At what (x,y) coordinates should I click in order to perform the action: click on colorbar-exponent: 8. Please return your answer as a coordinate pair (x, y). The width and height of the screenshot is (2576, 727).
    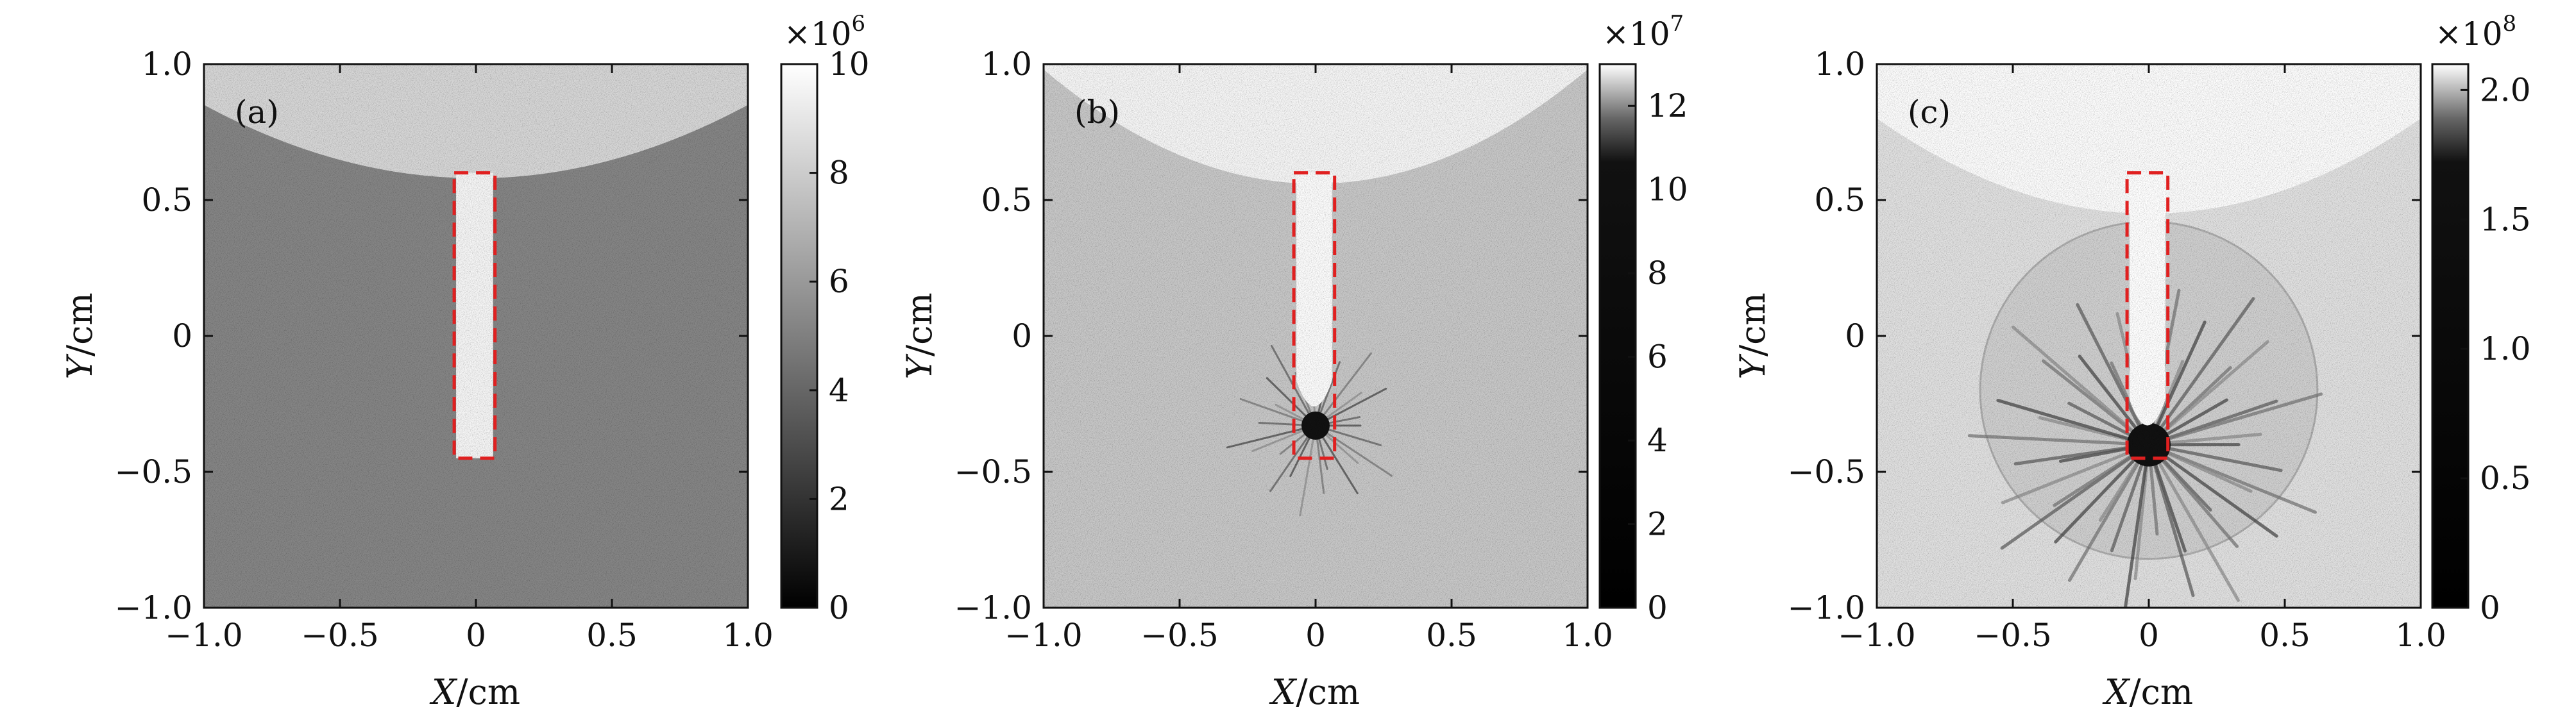
    Looking at the image, I should click on (2510, 24).